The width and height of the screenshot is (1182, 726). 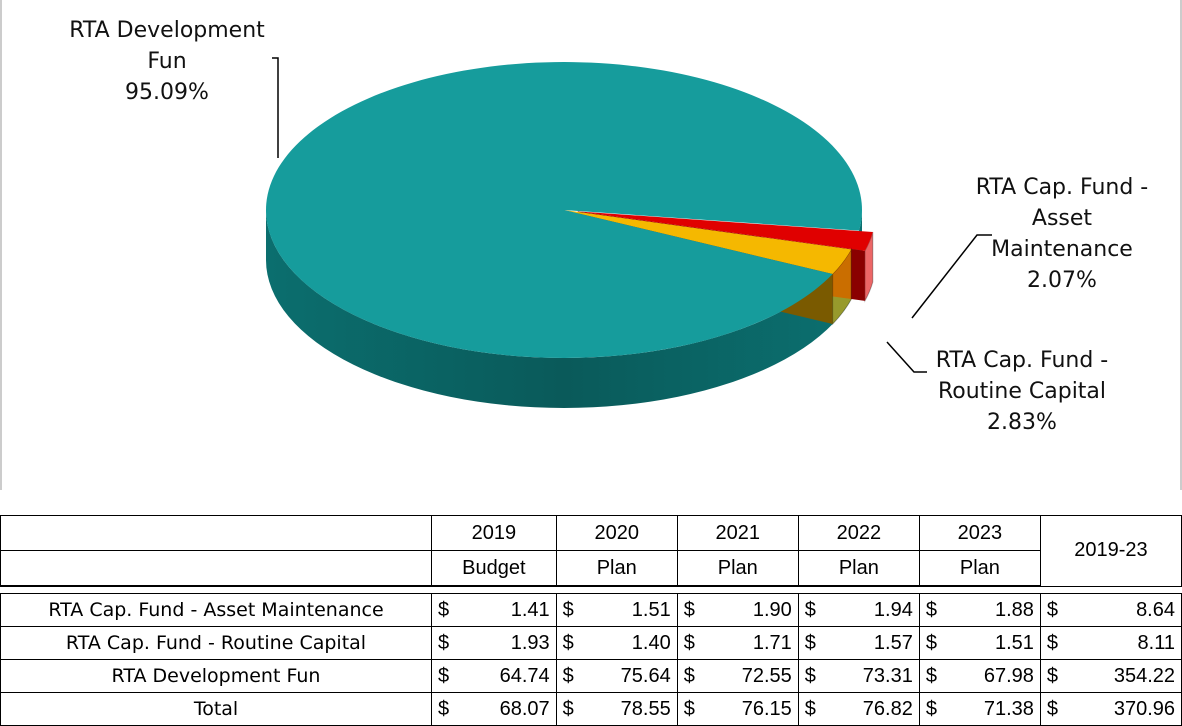 I want to click on amount: 68.07, so click(x=524, y=708).